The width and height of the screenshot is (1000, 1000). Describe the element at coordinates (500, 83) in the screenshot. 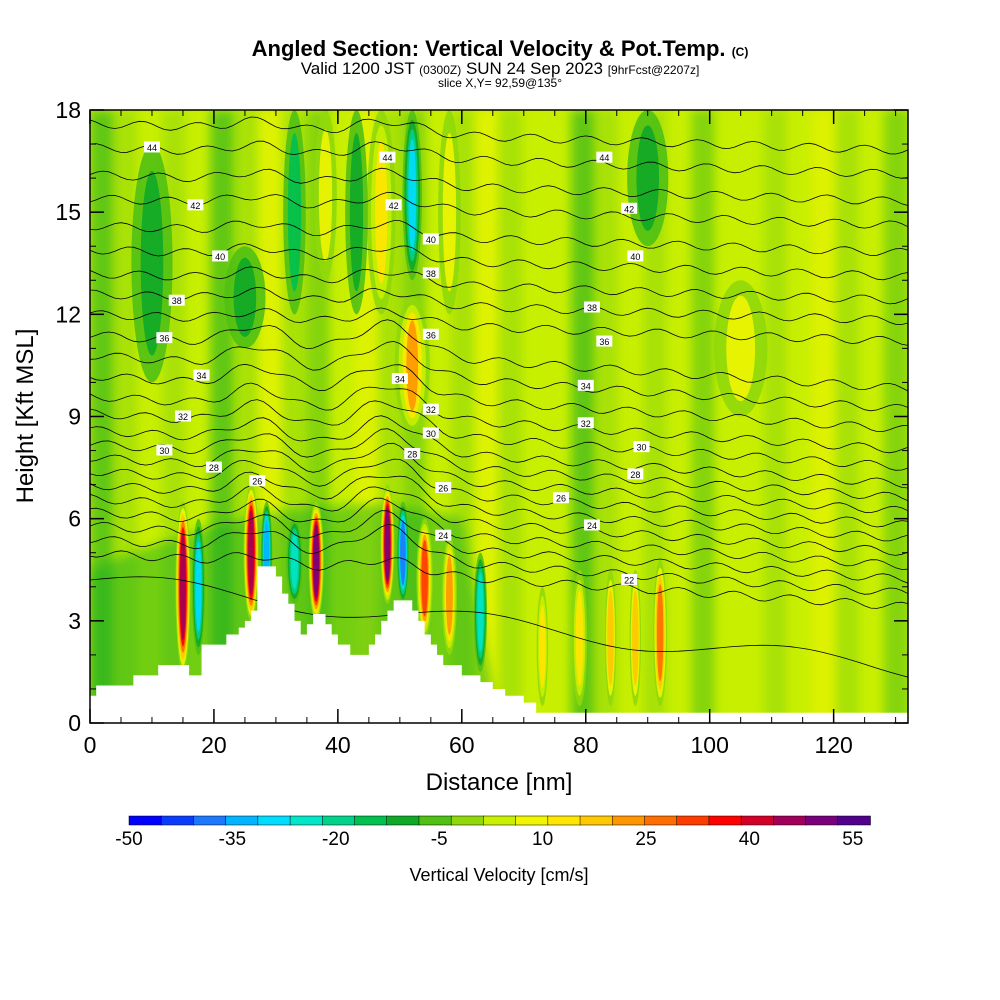

I see `slice-info: slice X,Y= 92,59@135°` at that location.